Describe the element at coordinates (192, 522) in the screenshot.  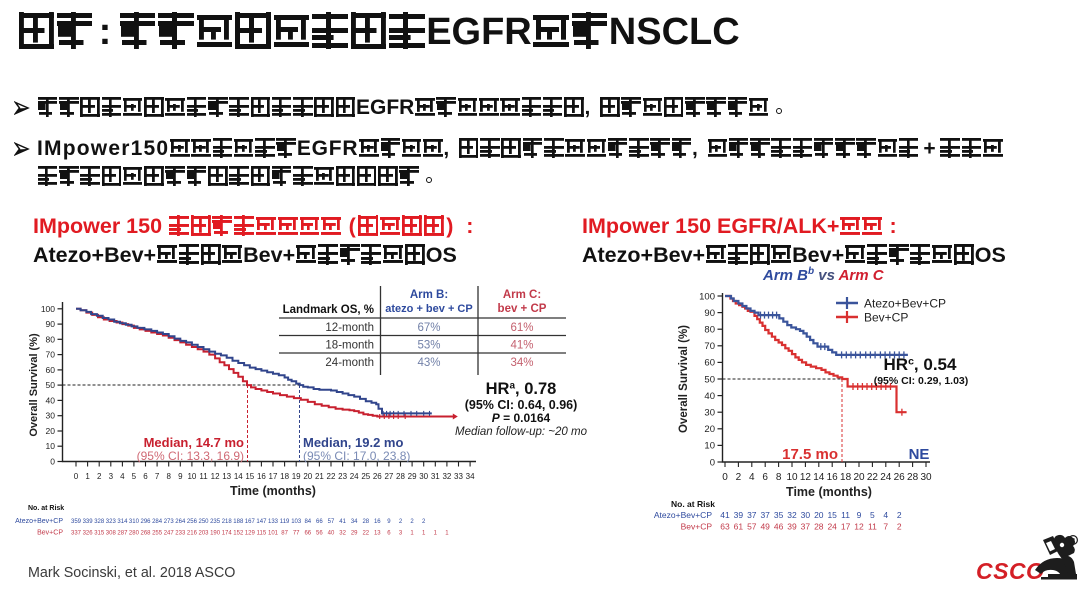
I see `svg-text: 256` at that location.